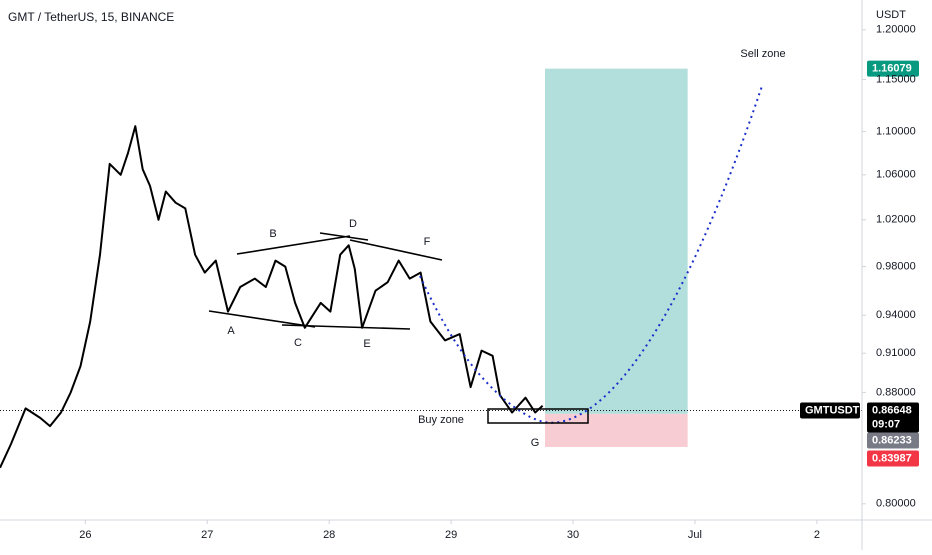 This screenshot has height=555, width=932. Describe the element at coordinates (762, 54) in the screenshot. I see `annotation: Sell zone` at that location.